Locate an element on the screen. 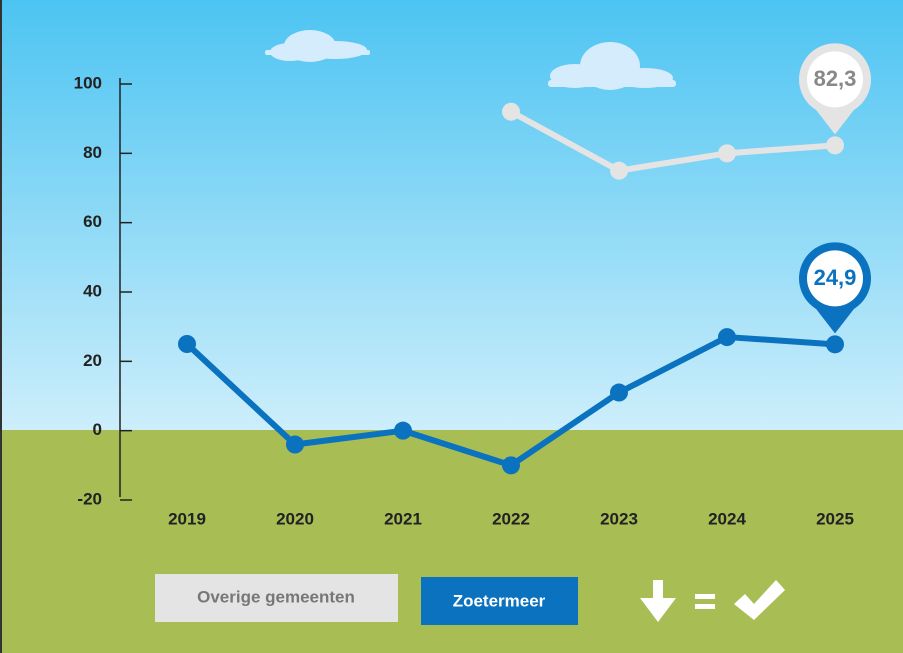 The height and width of the screenshot is (653, 903). y-tick-label: 80 is located at coordinates (92, 152).